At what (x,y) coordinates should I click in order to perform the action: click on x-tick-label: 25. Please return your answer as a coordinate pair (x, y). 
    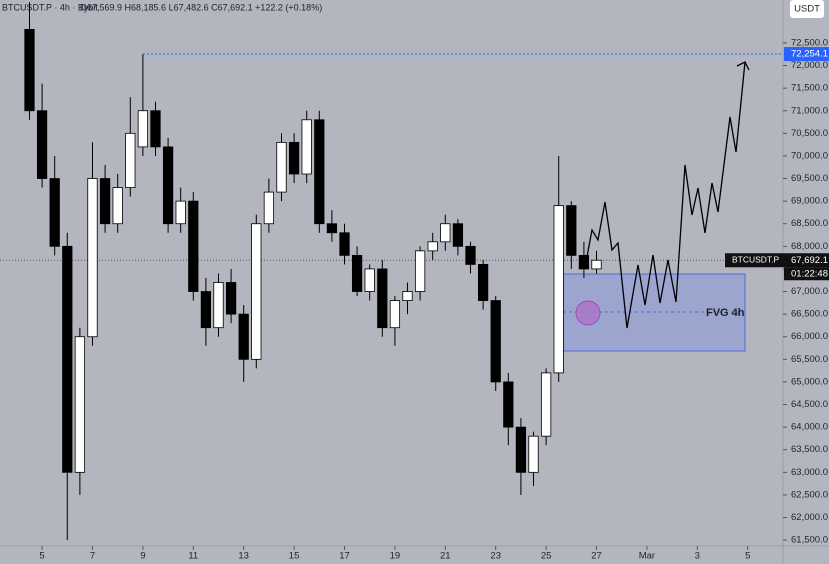
    Looking at the image, I should click on (546, 556).